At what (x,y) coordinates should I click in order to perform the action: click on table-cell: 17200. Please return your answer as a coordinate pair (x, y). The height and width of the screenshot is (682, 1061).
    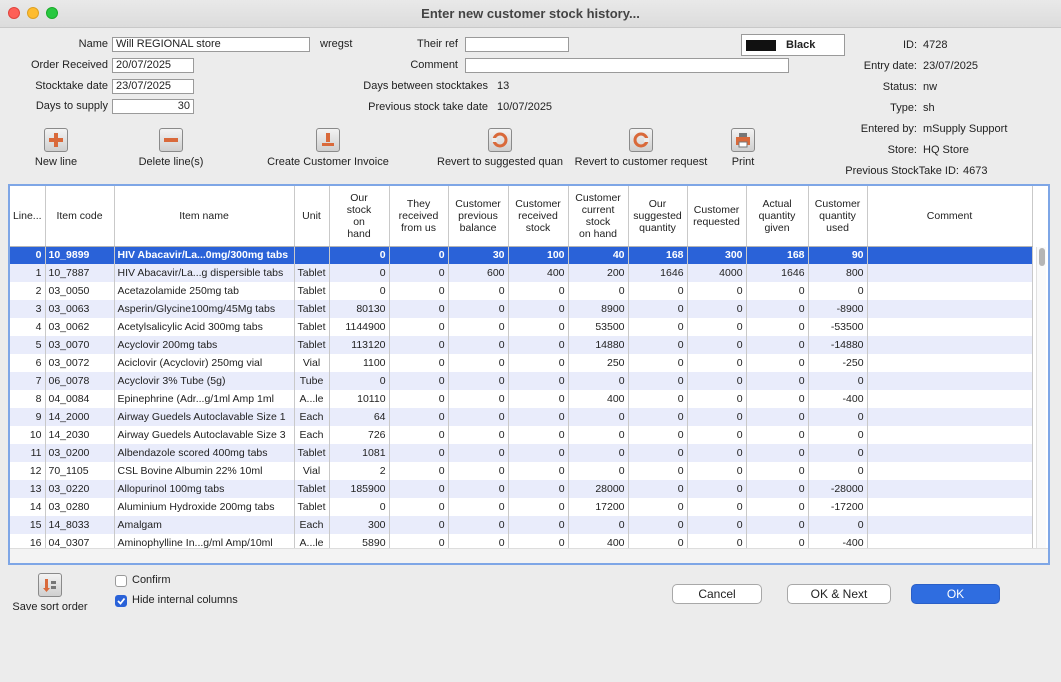
    Looking at the image, I should click on (598, 507).